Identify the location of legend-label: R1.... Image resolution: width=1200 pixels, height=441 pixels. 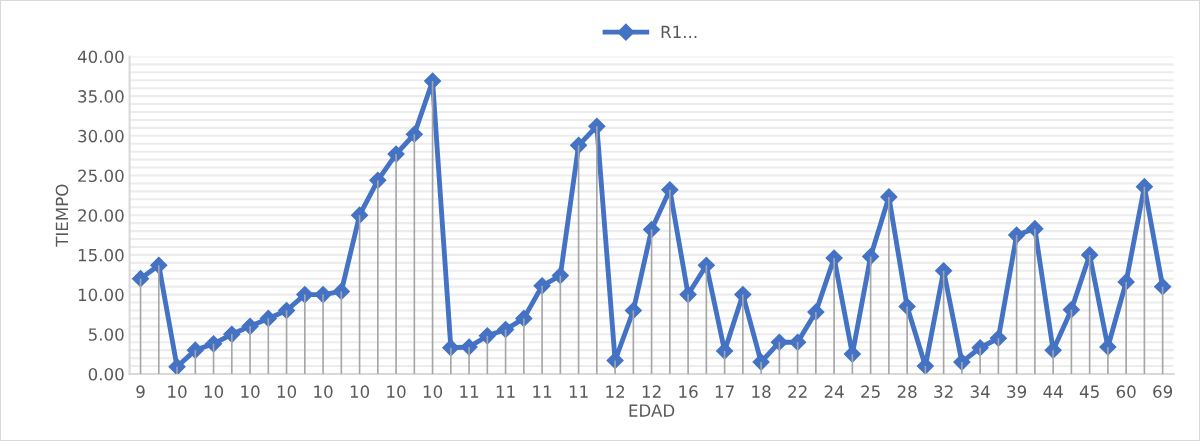
(679, 31).